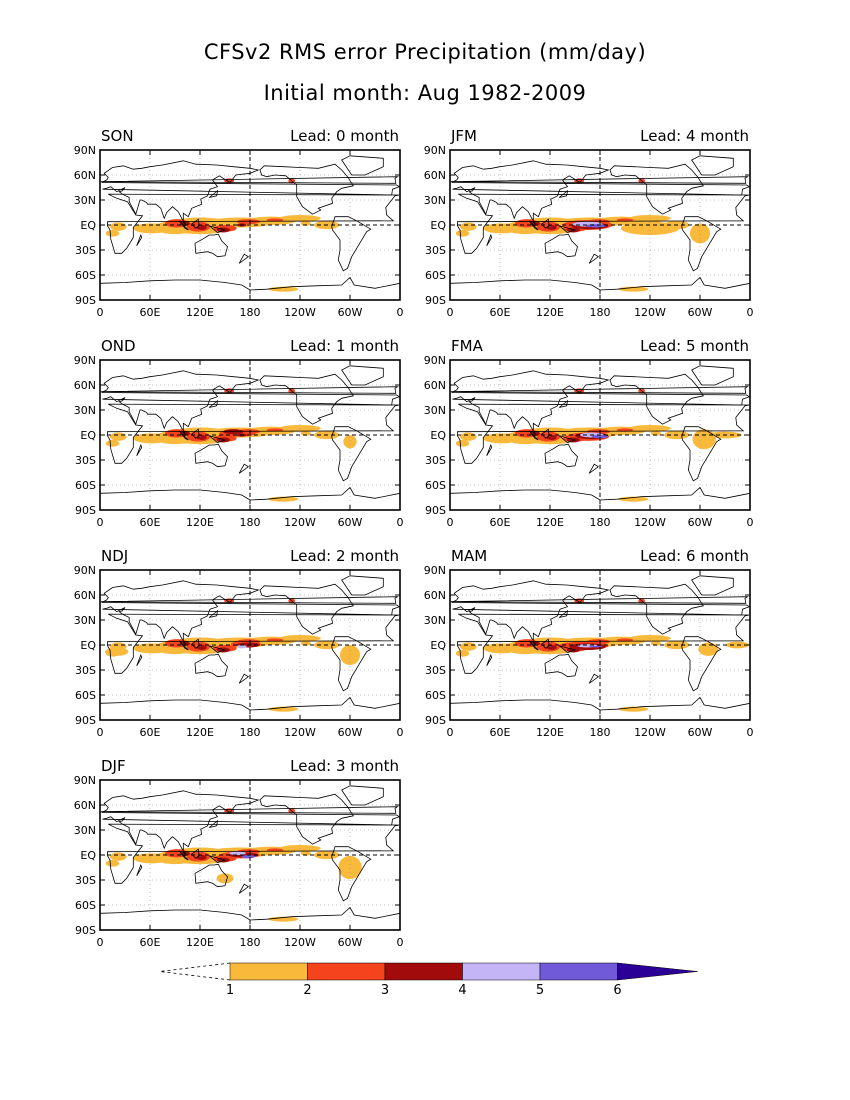 The width and height of the screenshot is (850, 1100). What do you see at coordinates (617, 990) in the screenshot?
I see `colorbar-level-label: 6` at bounding box center [617, 990].